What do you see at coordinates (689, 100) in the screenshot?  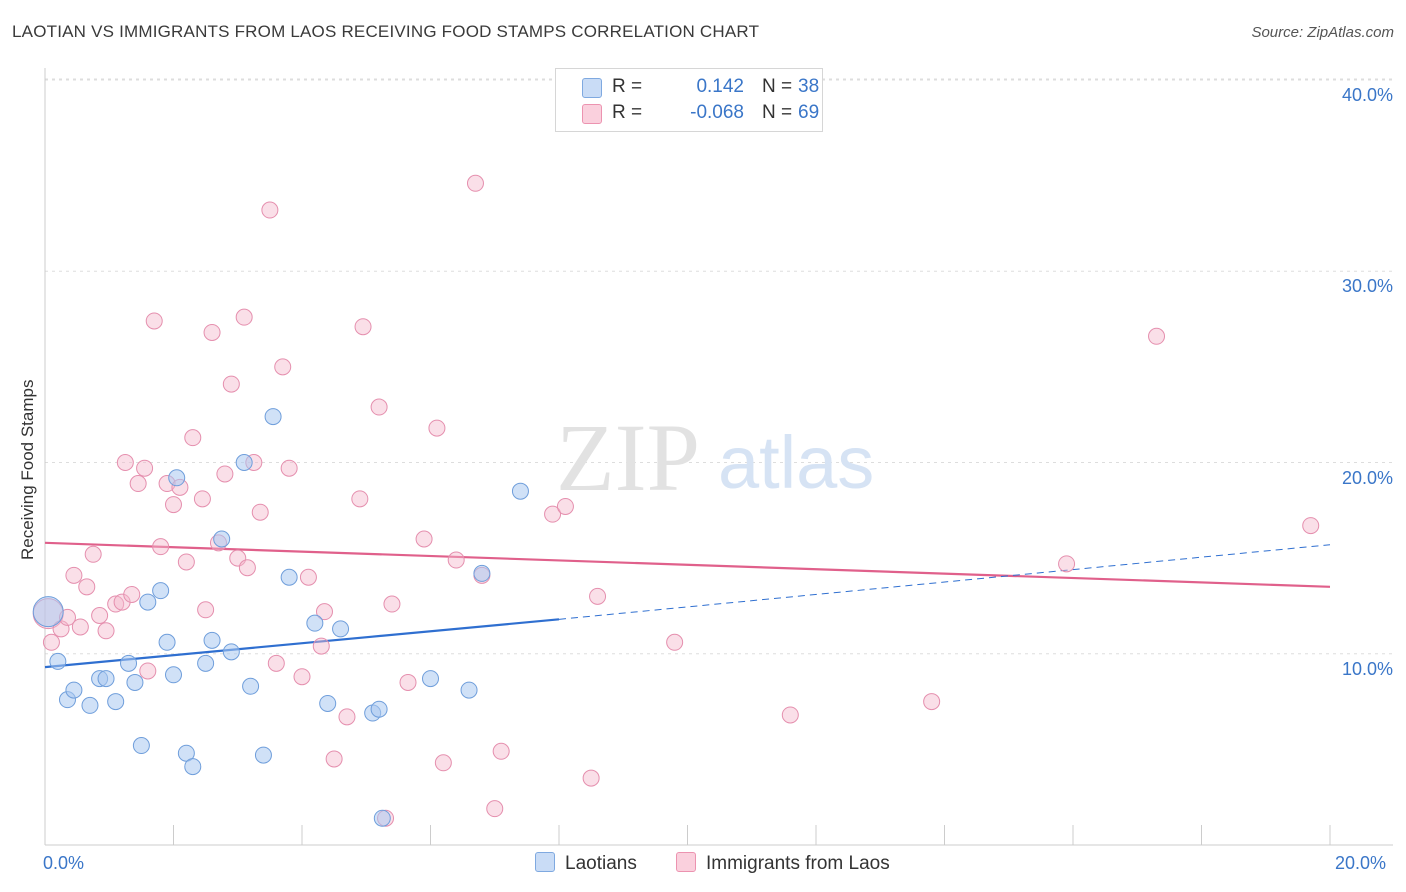 I see `correlation-legend: R = 0.142 N = 38 R = -0.068 N = 69` at bounding box center [689, 100].